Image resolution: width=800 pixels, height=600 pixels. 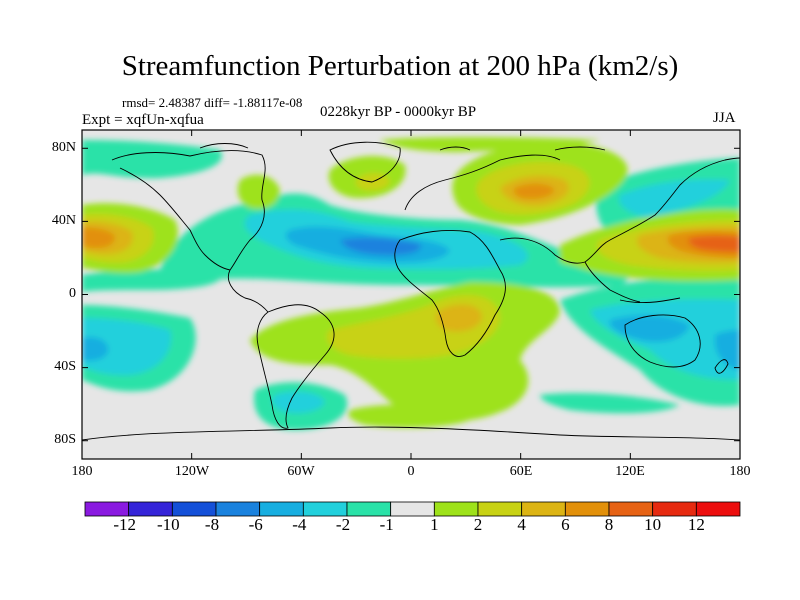 I want to click on period-label: 0228kyr BP - 0000kyr BP, so click(x=398, y=112).